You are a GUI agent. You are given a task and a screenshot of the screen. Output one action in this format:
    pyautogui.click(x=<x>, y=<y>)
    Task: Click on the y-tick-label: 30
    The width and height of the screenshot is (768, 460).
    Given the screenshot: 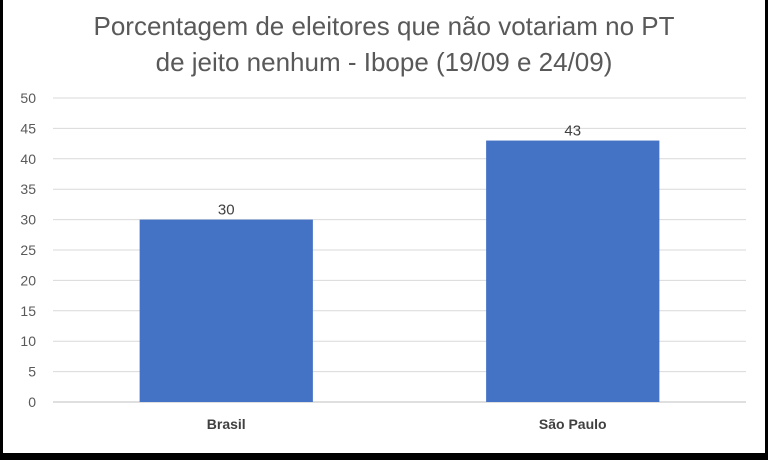 What is the action you would take?
    pyautogui.click(x=28, y=220)
    